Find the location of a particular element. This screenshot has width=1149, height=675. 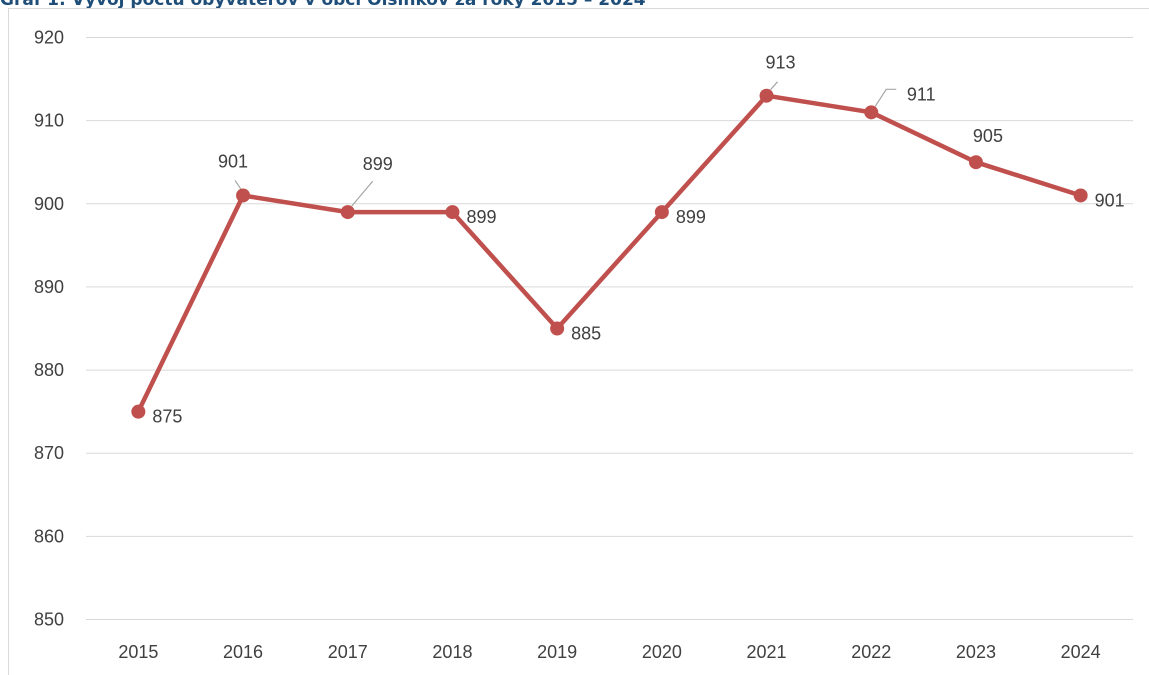

data-label-2020: 899 is located at coordinates (691, 217).